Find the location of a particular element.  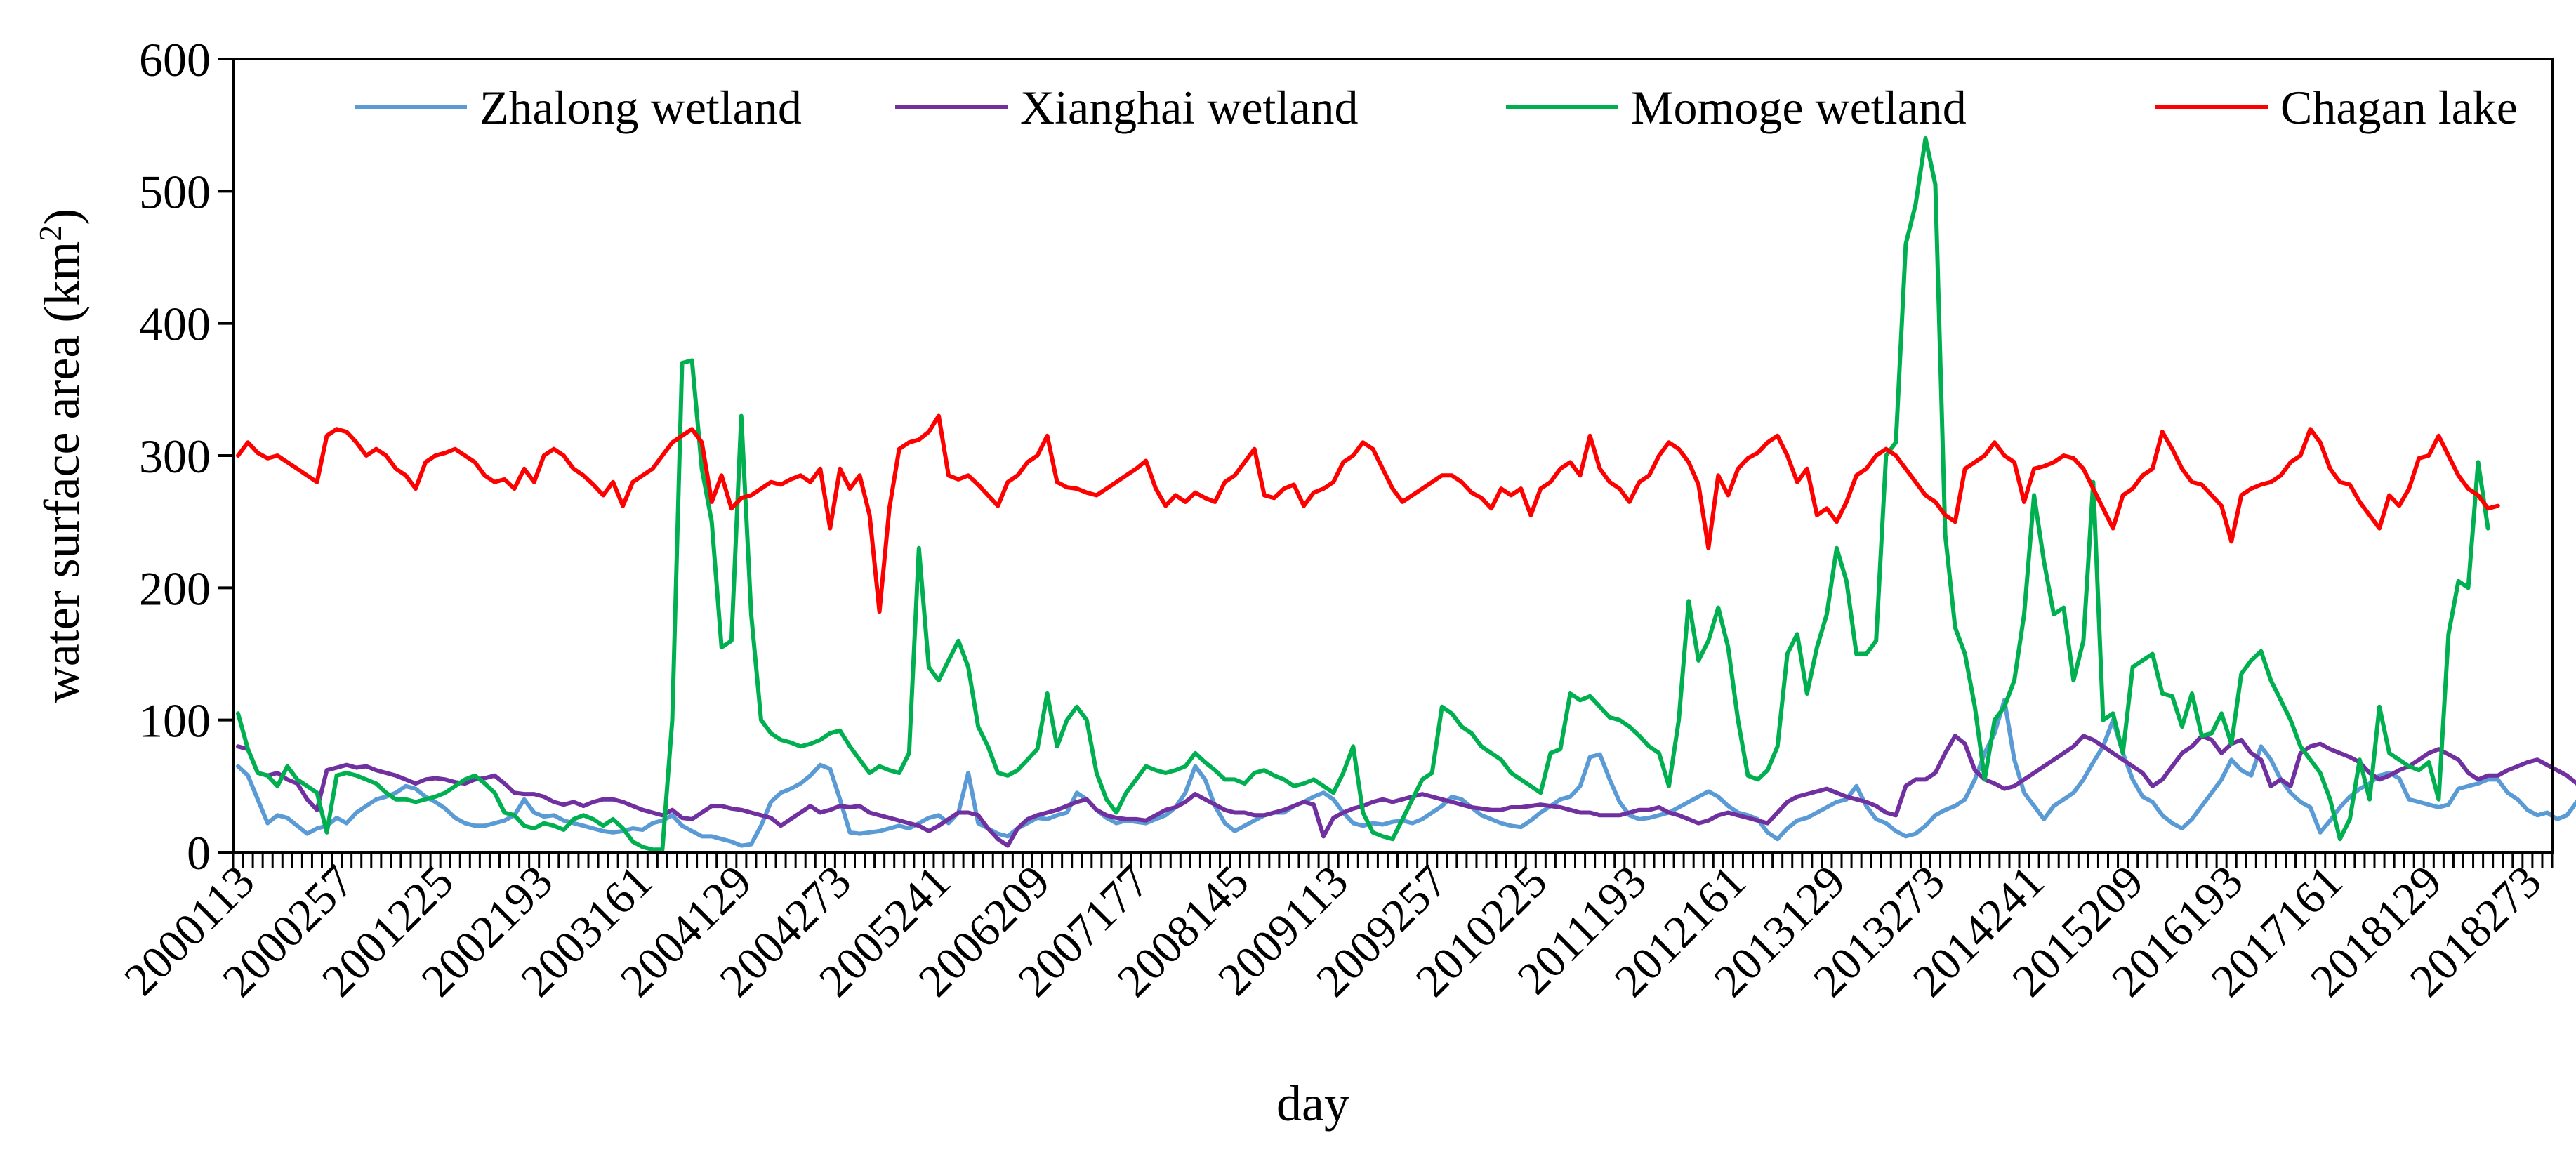

x-axis-ticks is located at coordinates (1393, 860).